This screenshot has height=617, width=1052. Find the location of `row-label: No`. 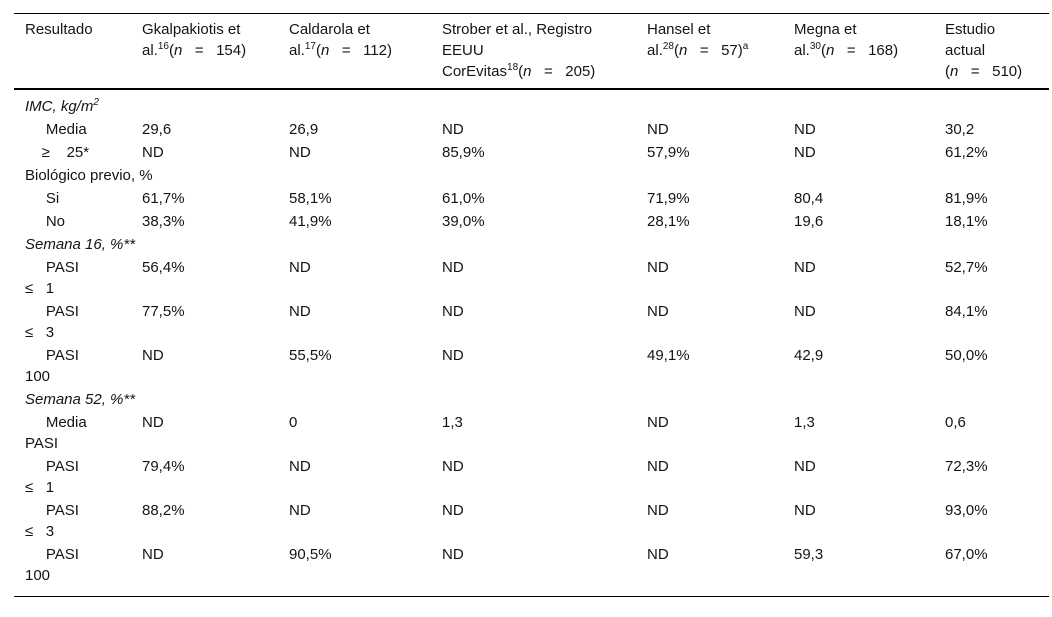

row-label: No is located at coordinates (45, 221).